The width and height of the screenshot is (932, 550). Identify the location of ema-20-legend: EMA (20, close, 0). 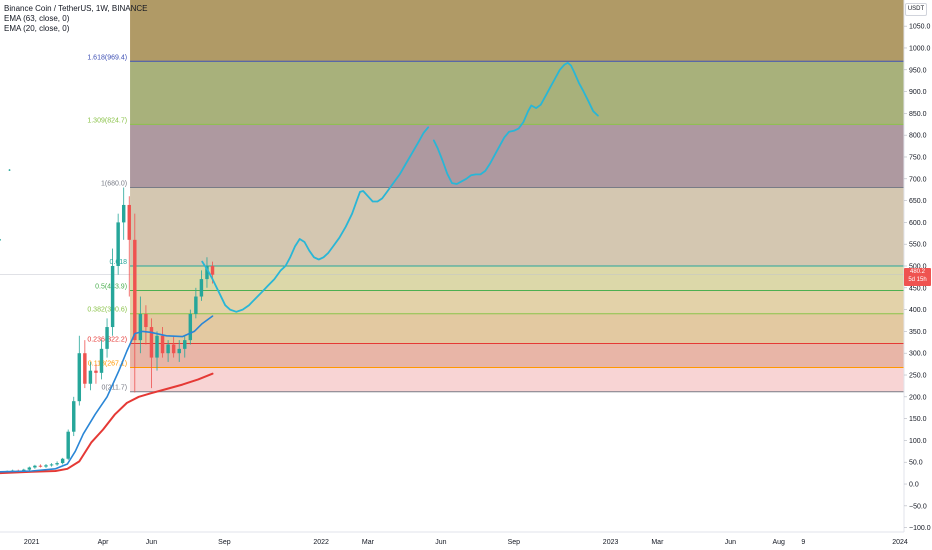
(37, 28).